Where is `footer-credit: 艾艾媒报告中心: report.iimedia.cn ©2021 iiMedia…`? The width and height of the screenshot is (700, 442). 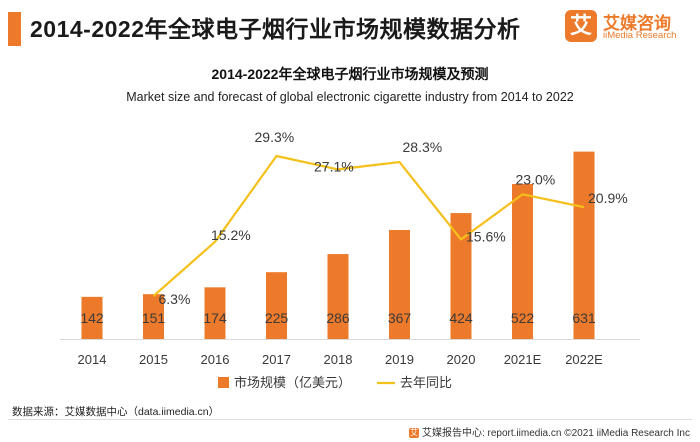 footer-credit: 艾艾媒报告中心: report.iimedia.cn ©2021 iiMedia… is located at coordinates (549, 431).